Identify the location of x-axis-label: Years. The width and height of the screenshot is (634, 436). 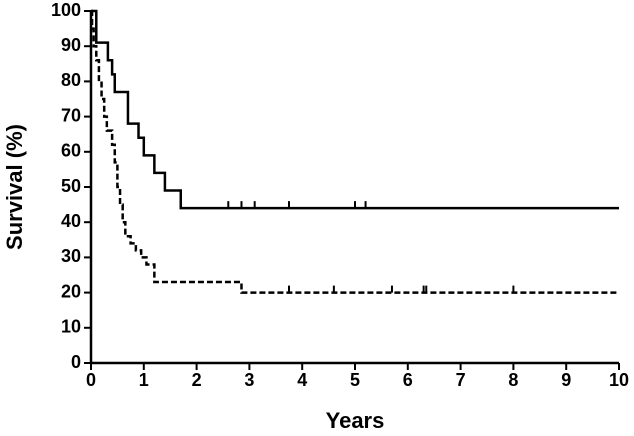
(355, 420).